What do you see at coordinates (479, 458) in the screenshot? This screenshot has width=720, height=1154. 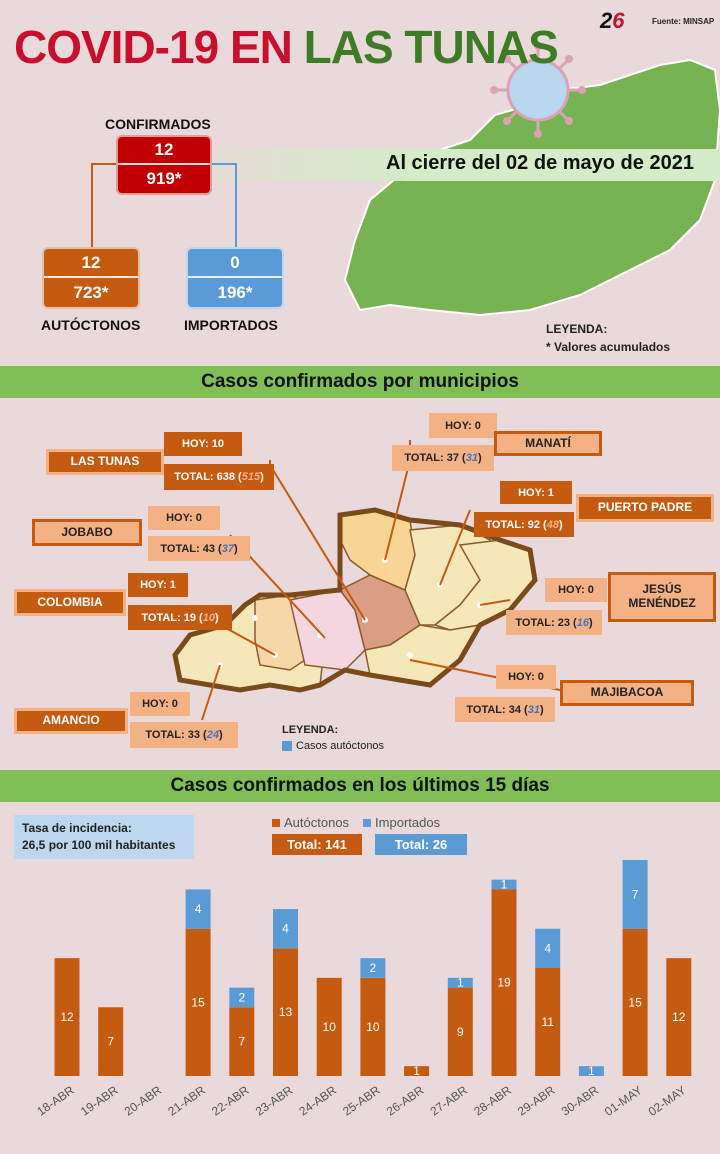 I see `muni-manati-close: )` at bounding box center [479, 458].